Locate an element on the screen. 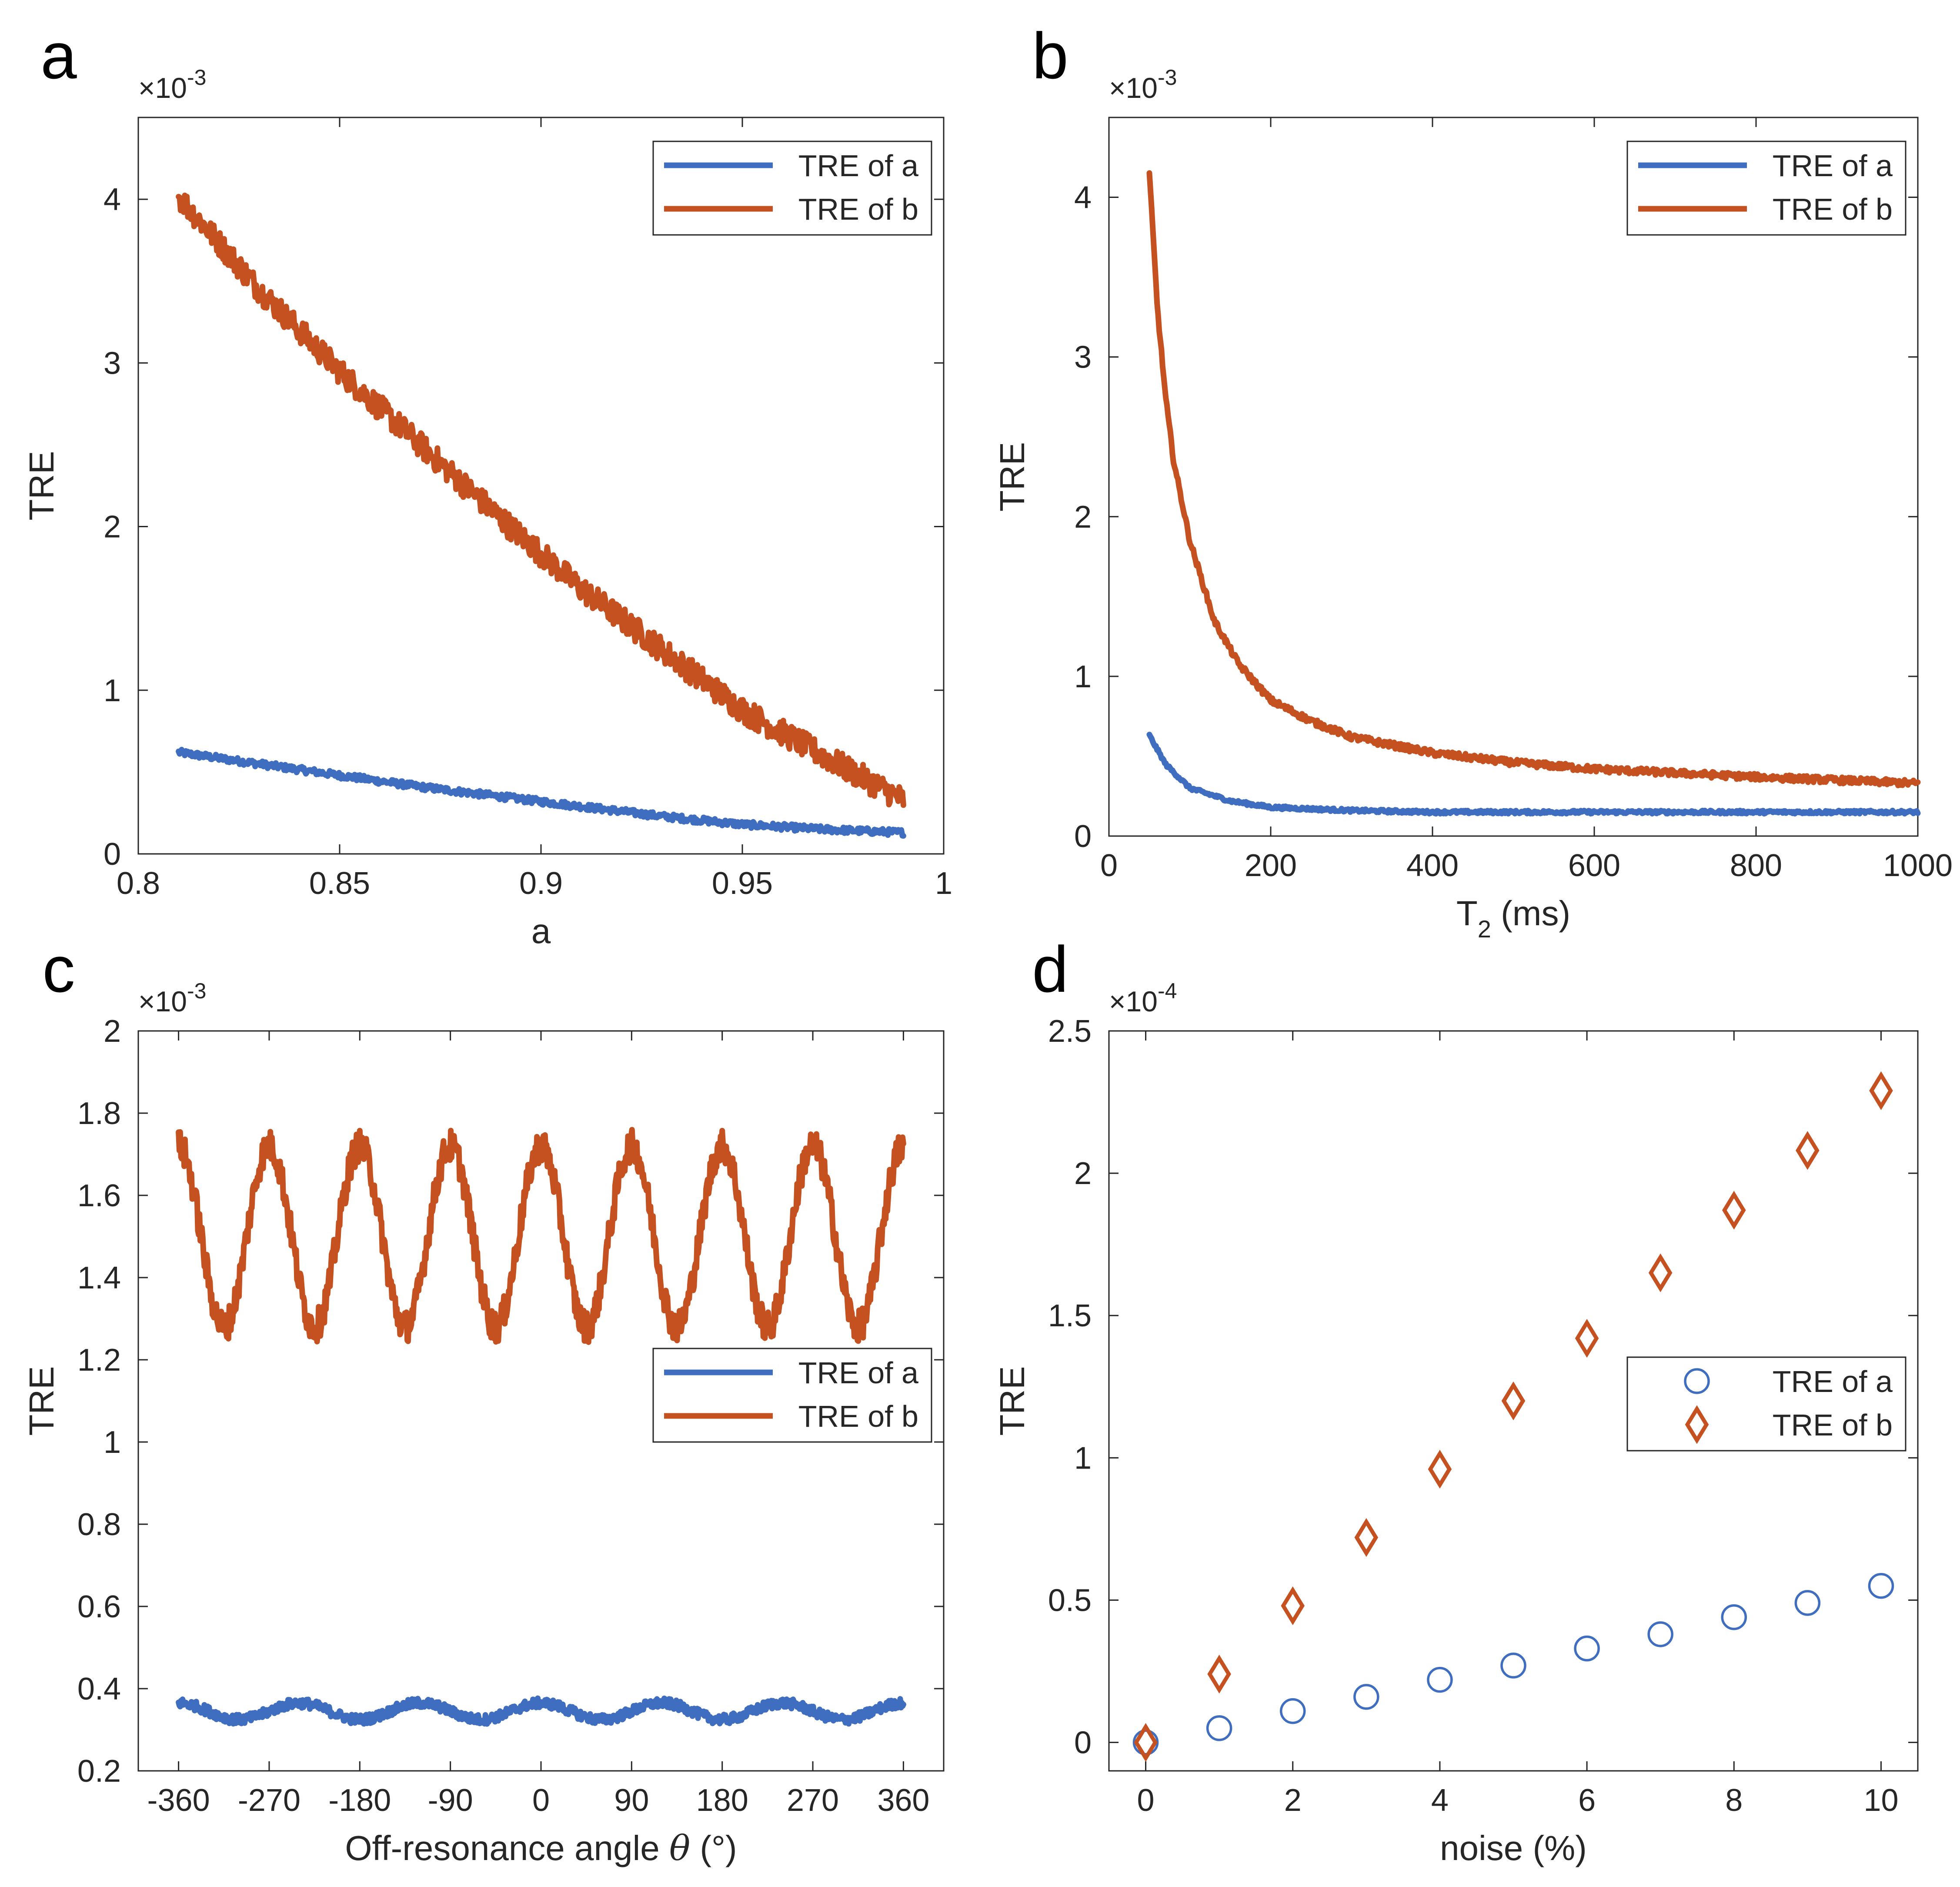 The height and width of the screenshot is (1887, 1960). x-tick-label: 4 is located at coordinates (1440, 1801).